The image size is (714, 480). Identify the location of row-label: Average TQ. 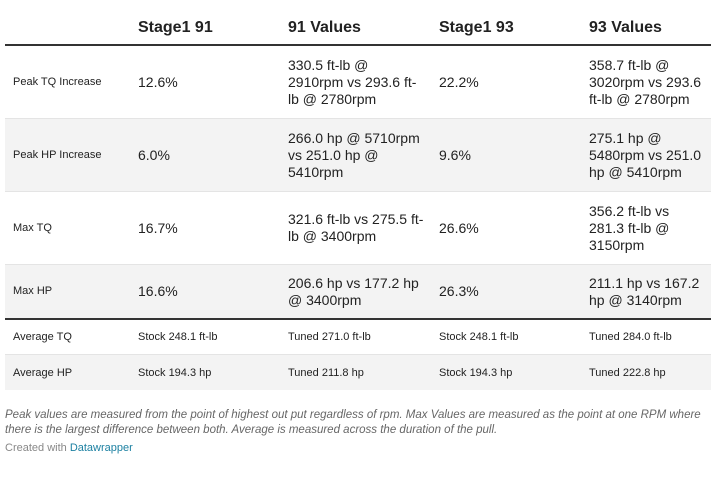
(42, 337).